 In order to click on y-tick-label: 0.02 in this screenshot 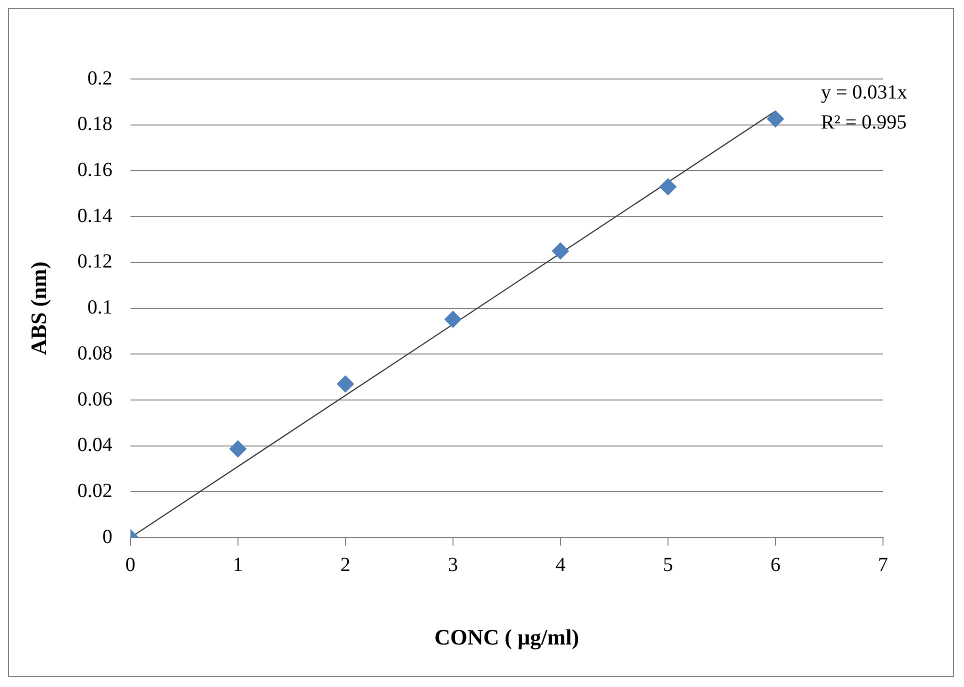, I will do `click(94, 491)`.